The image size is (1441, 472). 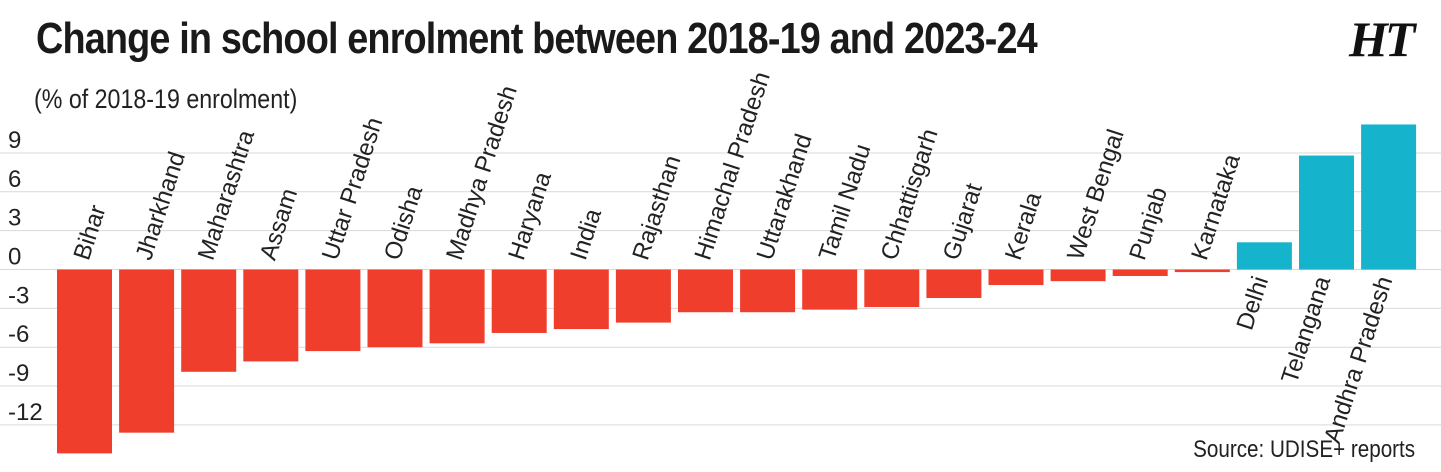 What do you see at coordinates (892, 288) in the screenshot?
I see `bar-chhattisgarh` at bounding box center [892, 288].